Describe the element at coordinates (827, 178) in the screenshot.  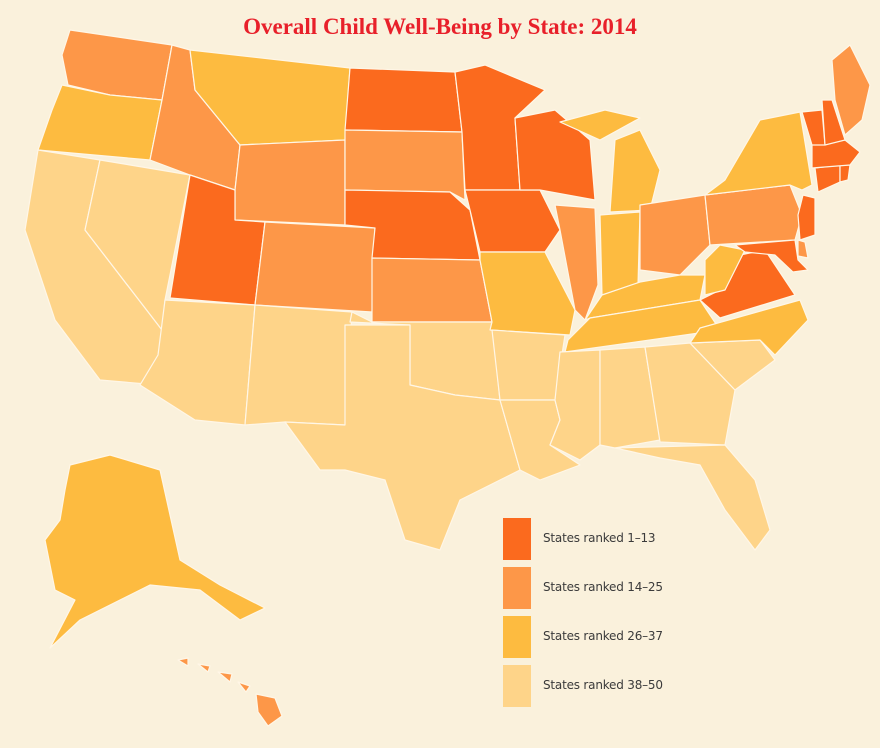
I see `state-ct` at that location.